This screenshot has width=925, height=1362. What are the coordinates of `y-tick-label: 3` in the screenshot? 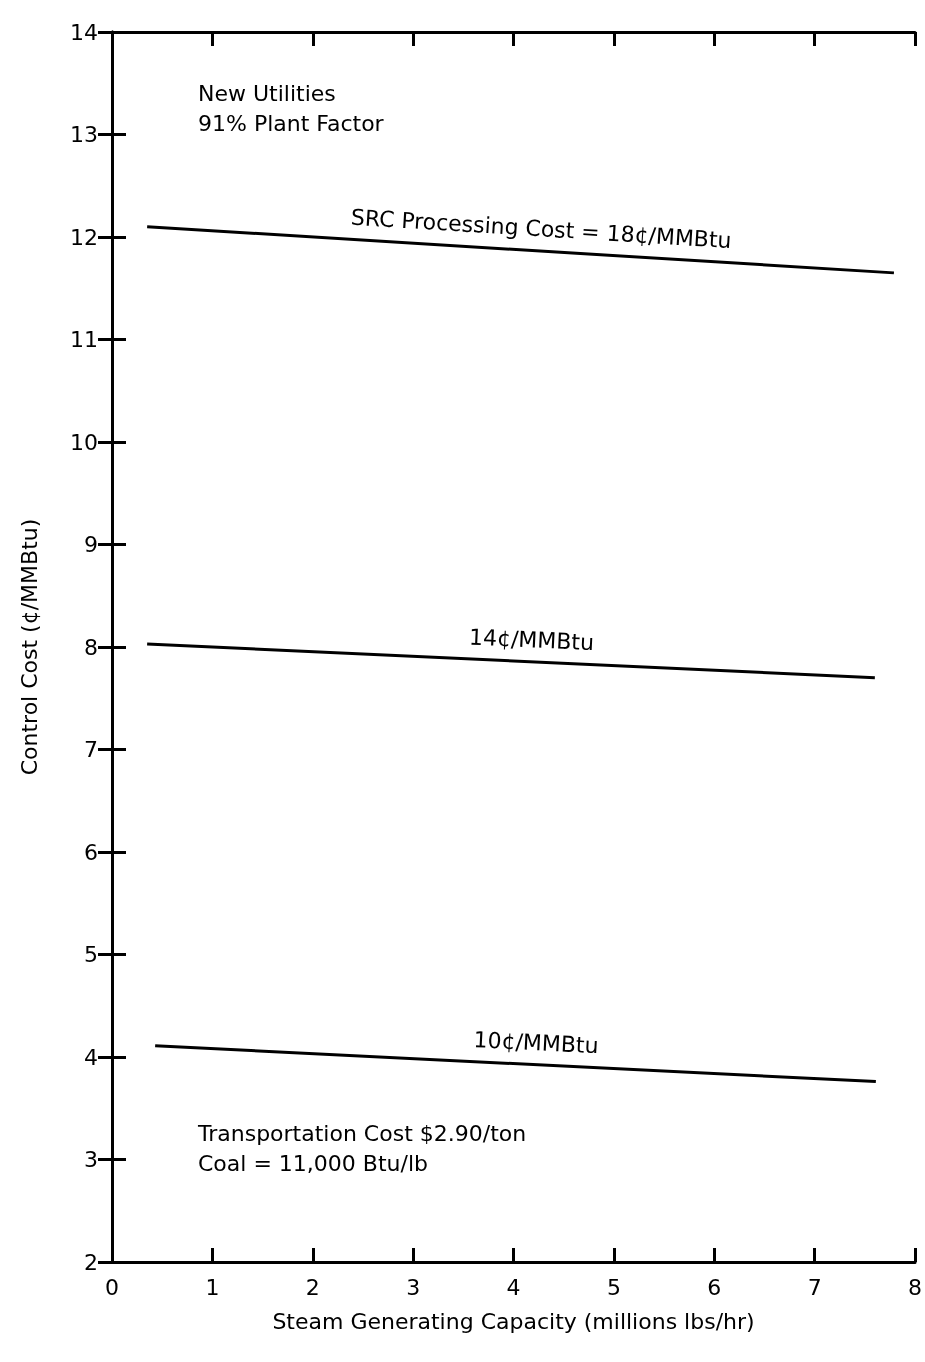 It's located at (91, 1159).